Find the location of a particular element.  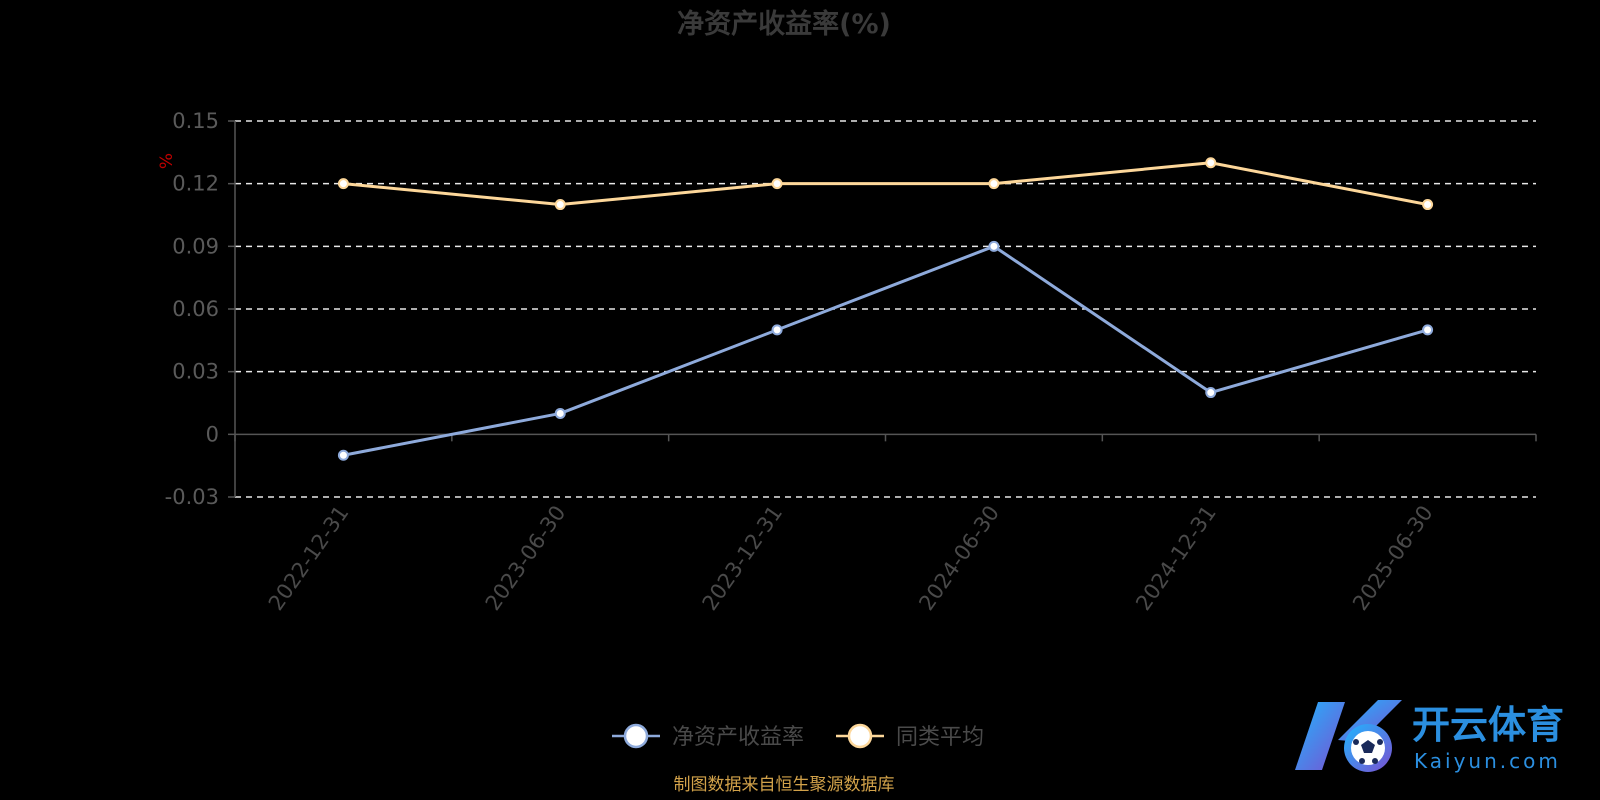

legend-item-1: 同类平均 is located at coordinates (910, 736).